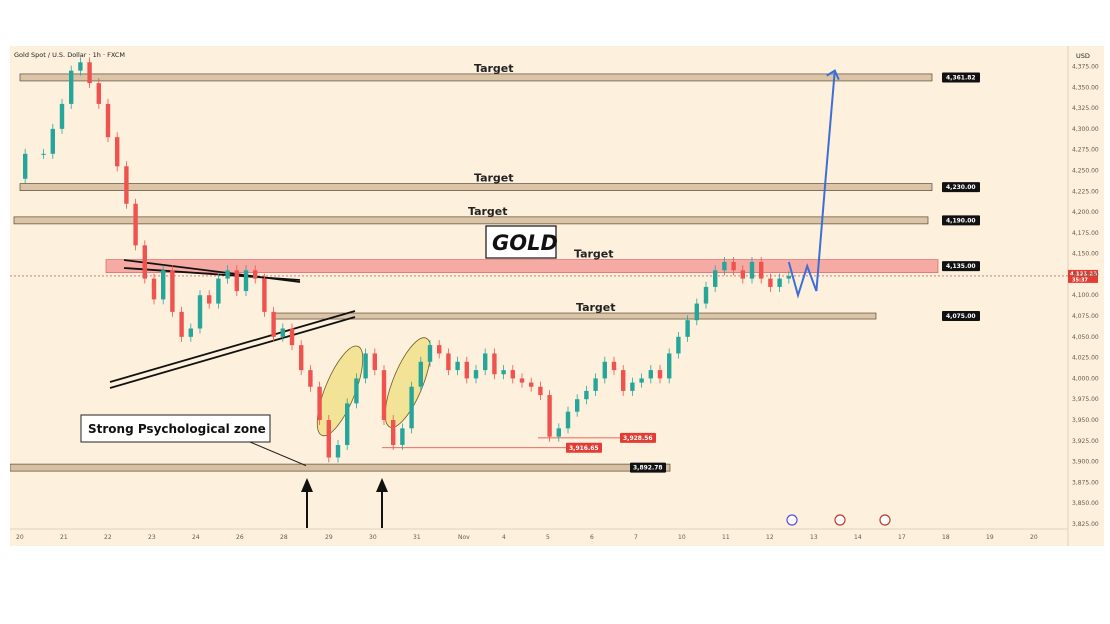  Describe the element at coordinates (1085, 482) in the screenshot. I see `y-tick-label: 3,875.00` at that location.